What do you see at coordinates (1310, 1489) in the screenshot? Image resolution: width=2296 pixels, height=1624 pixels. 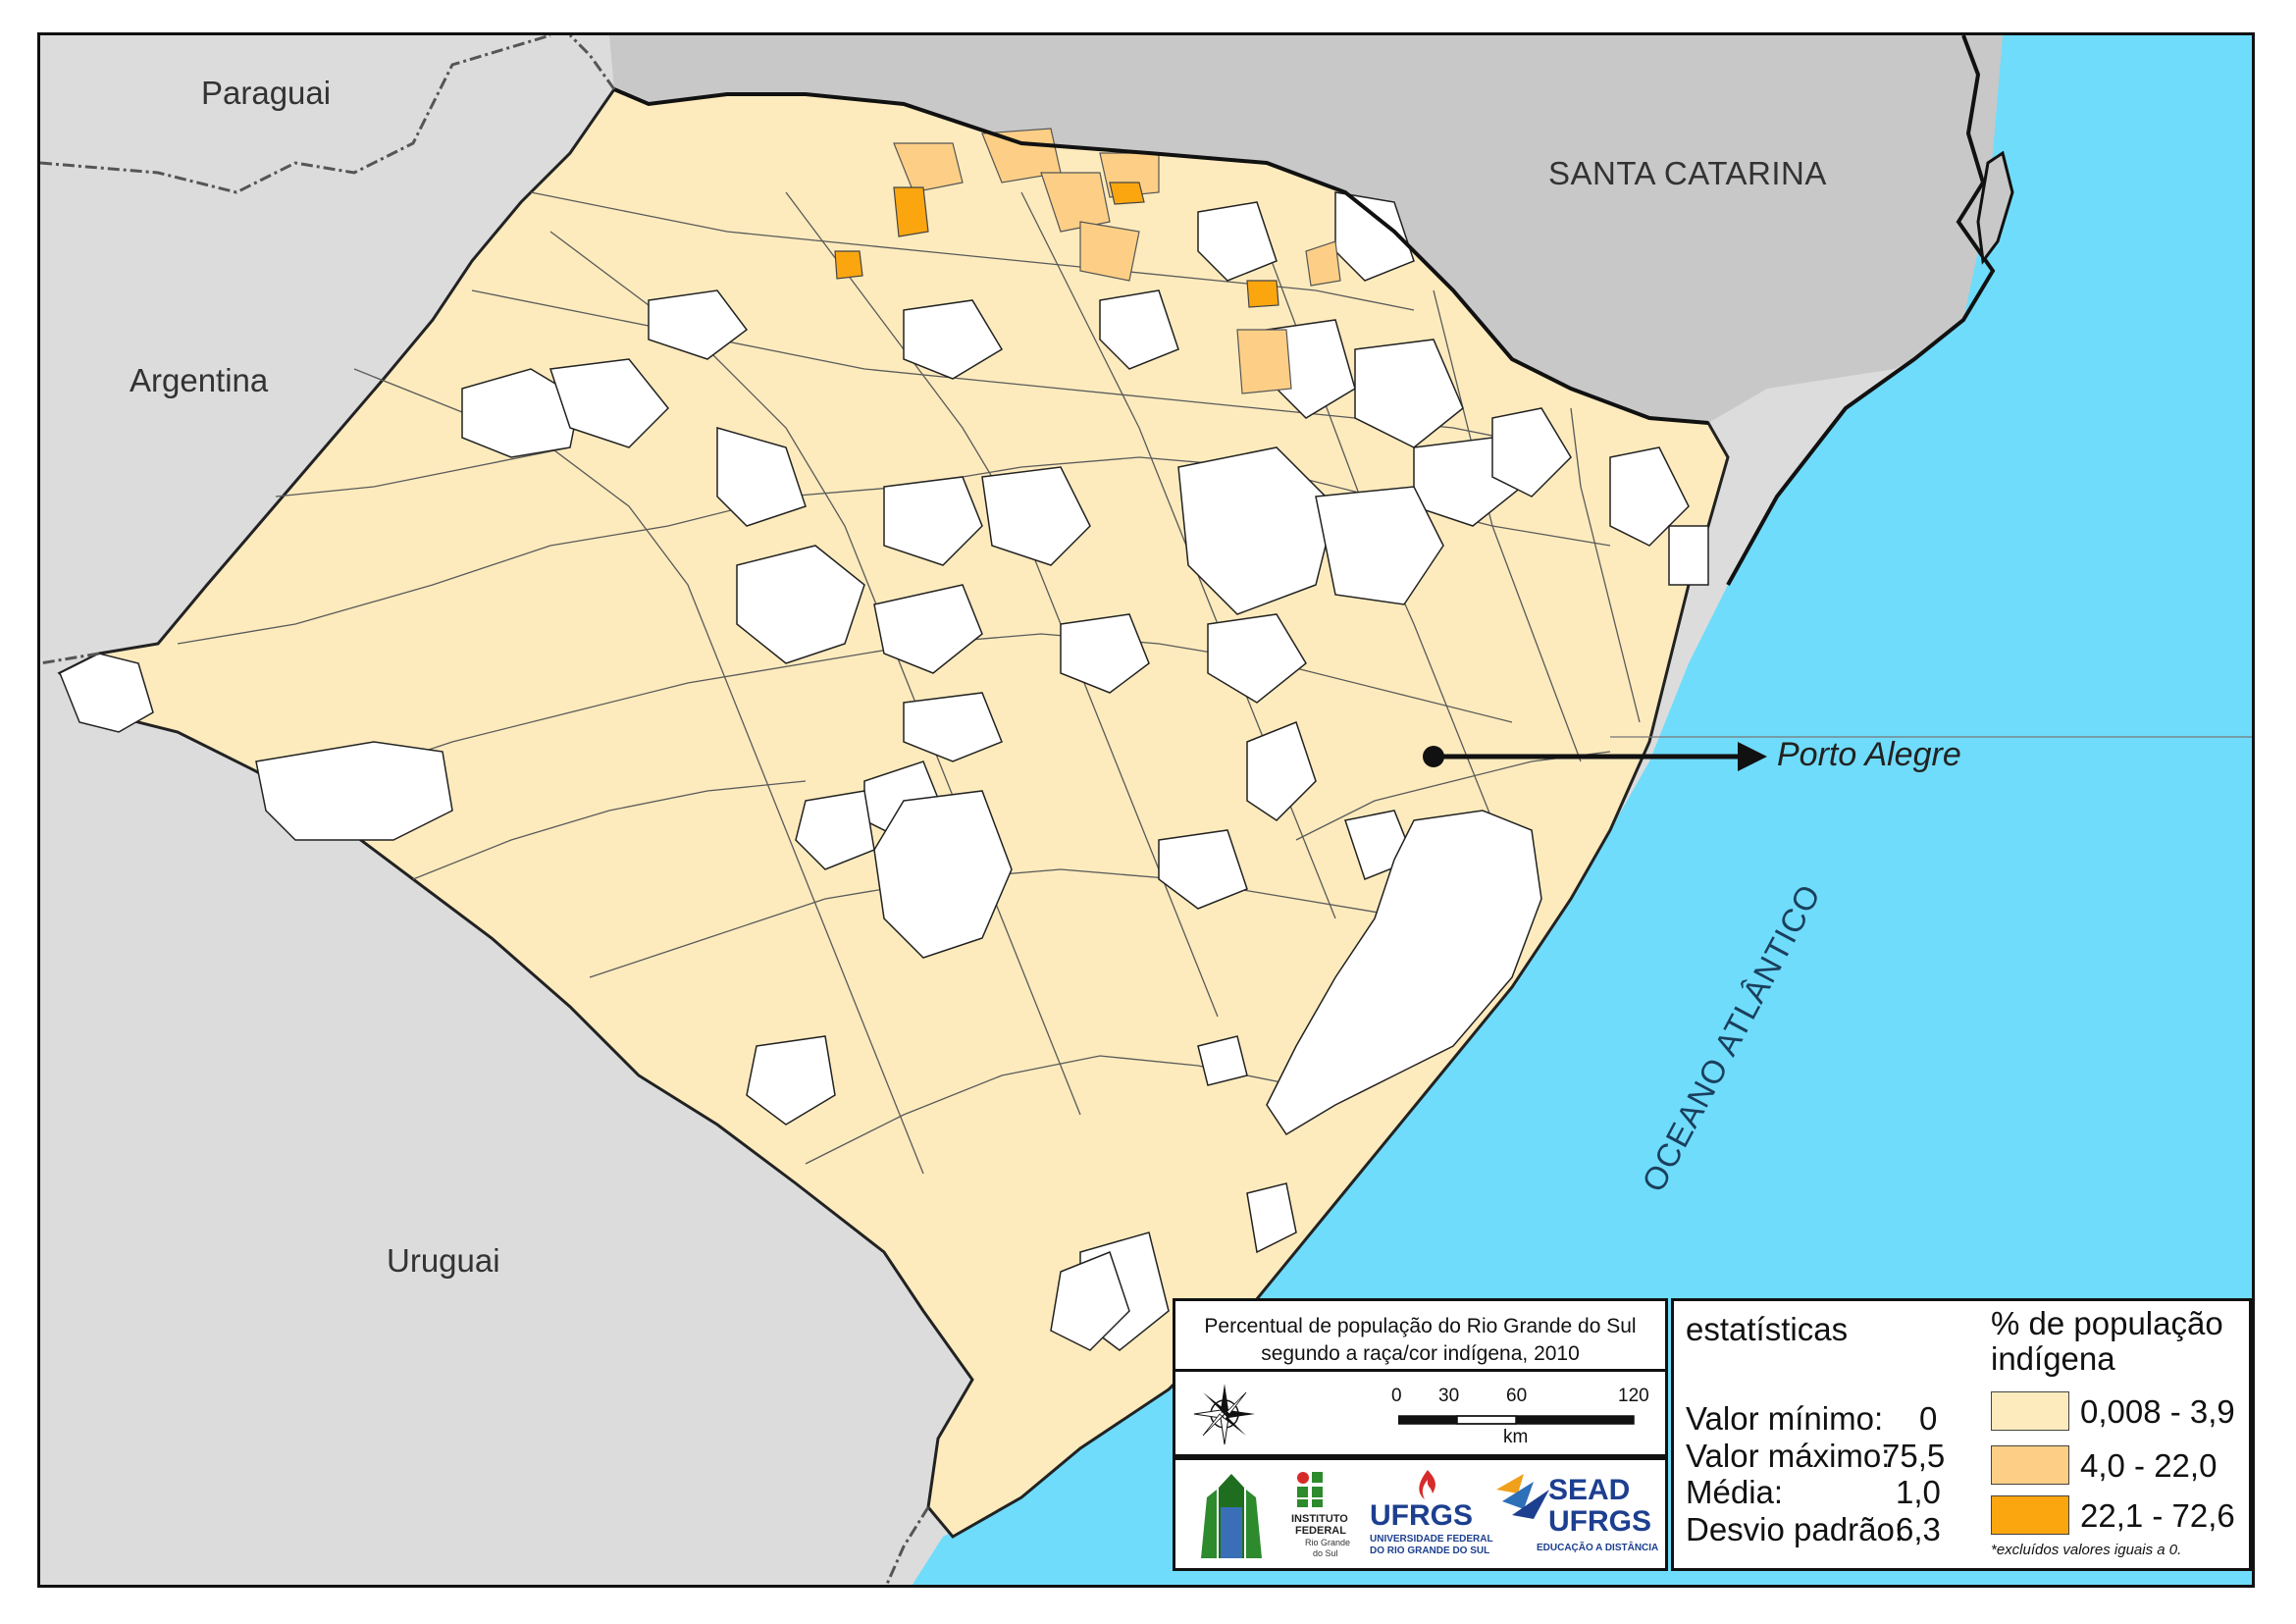 I see `instituto-federal-icon` at bounding box center [1310, 1489].